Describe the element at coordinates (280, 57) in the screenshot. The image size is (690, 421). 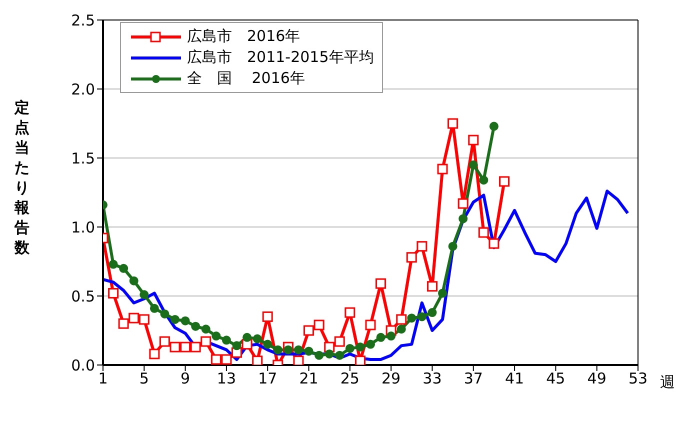
I see `legend-label: 広島市 2011-2015年平均` at that location.